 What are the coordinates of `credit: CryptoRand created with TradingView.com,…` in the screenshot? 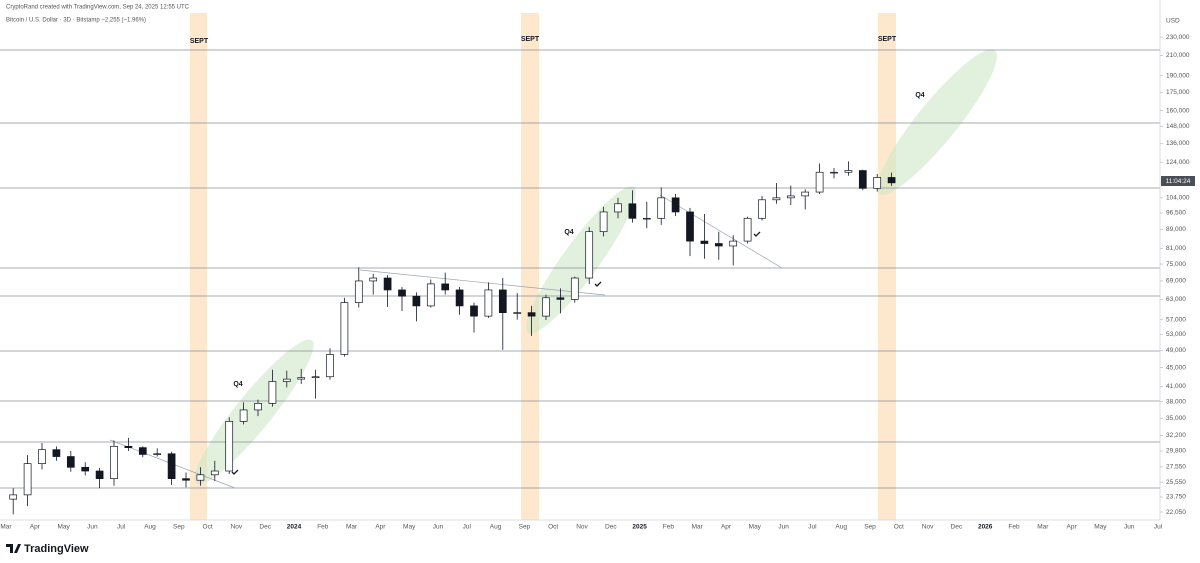 It's located at (98, 8).